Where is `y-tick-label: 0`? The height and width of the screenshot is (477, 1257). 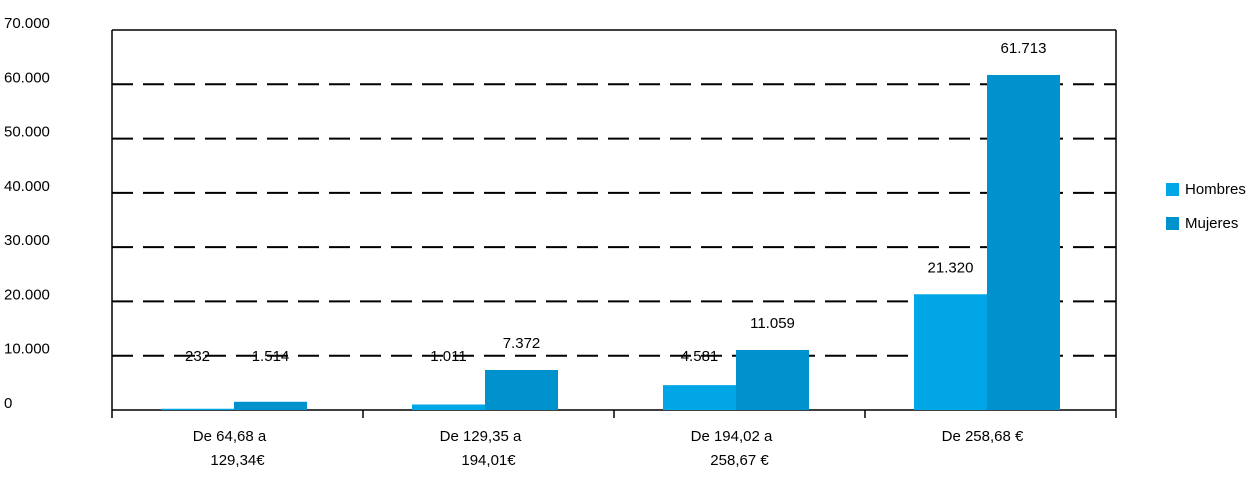
y-tick-label: 0 is located at coordinates (8, 403).